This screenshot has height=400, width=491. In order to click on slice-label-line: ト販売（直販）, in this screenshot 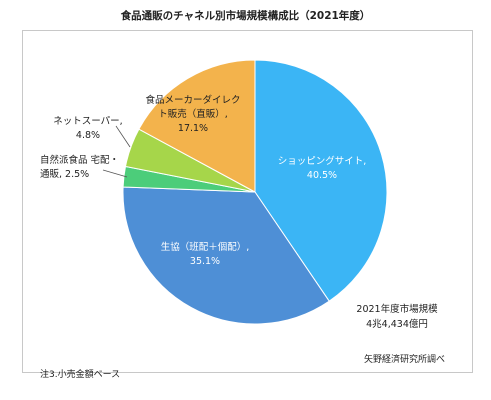, I will do `click(193, 114)`.